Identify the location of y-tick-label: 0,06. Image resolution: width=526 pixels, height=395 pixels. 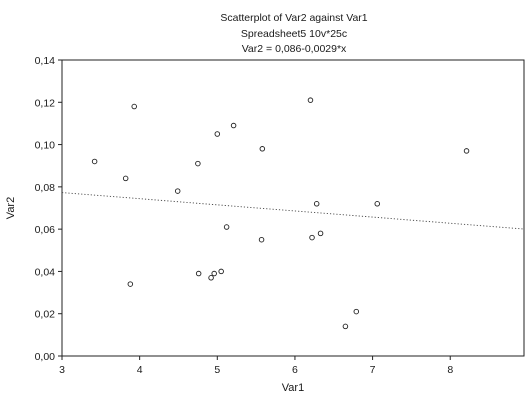
(45, 230).